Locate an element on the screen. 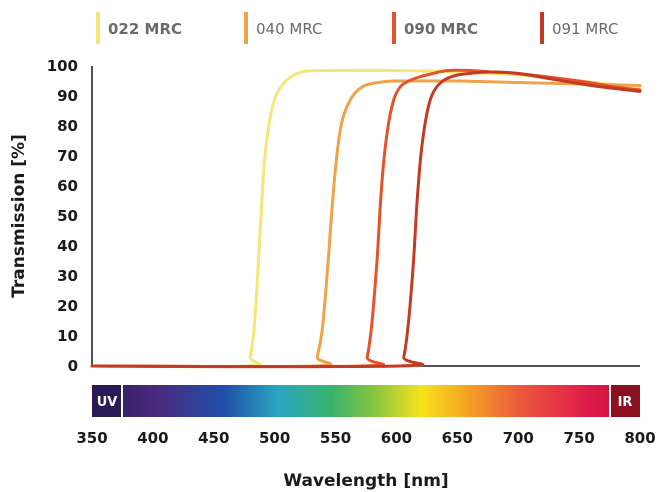 Image resolution: width=660 pixels, height=492 pixels. spectrum-gradient-rect is located at coordinates (366, 401).